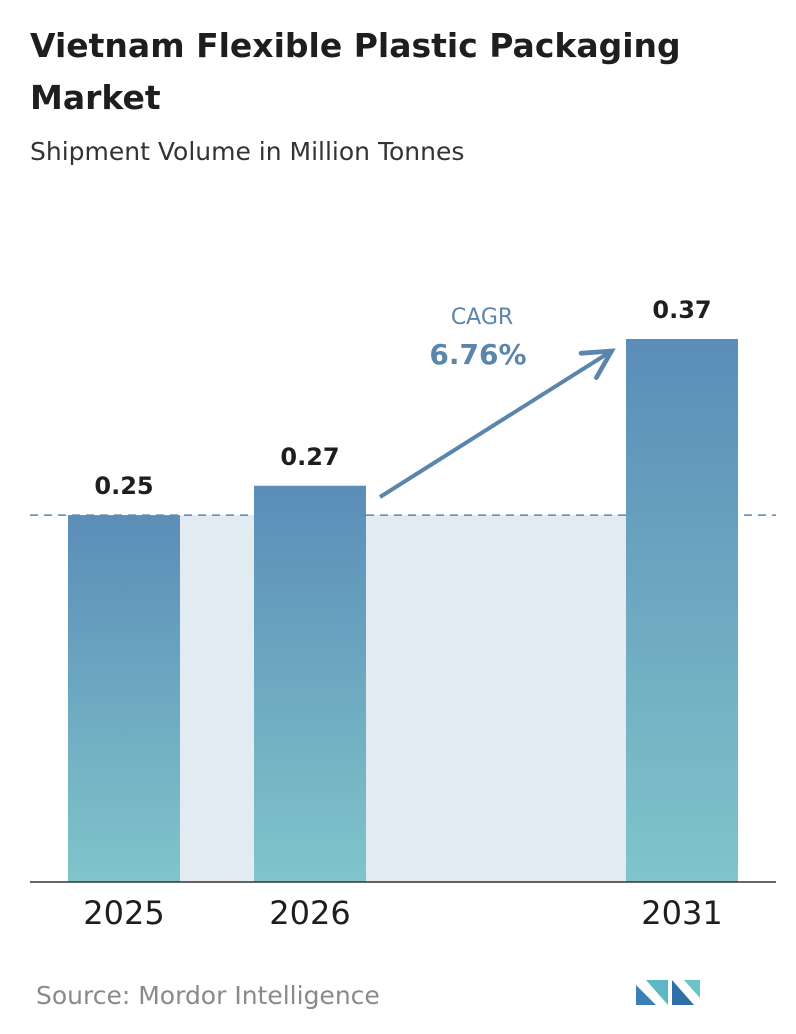 The image size is (796, 1034). I want to click on logo, so click(668, 992).